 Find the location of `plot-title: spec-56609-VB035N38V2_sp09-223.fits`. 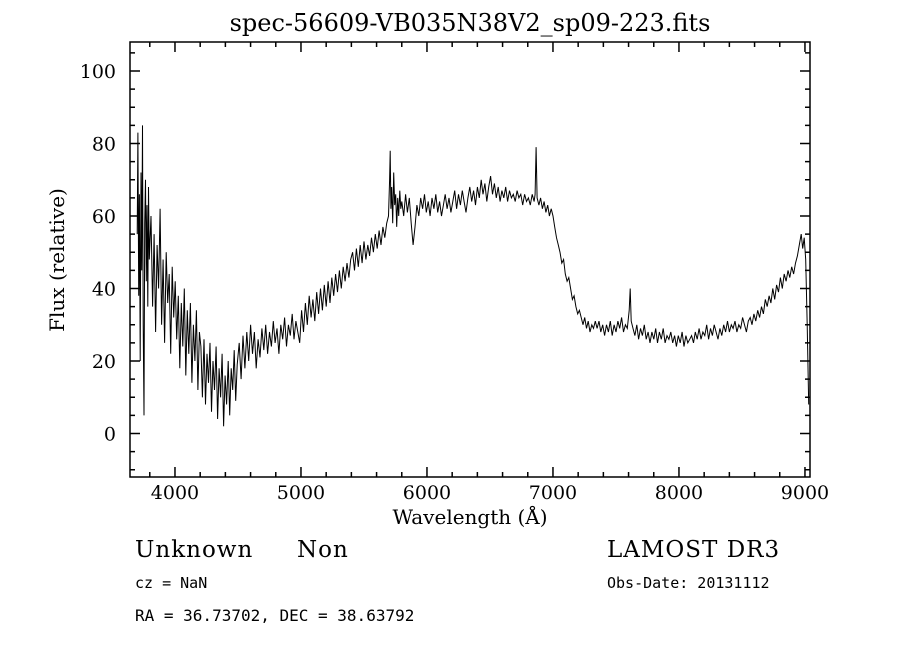

plot-title: spec-56609-VB035N38V2_sp09-223.fits is located at coordinates (470, 23).